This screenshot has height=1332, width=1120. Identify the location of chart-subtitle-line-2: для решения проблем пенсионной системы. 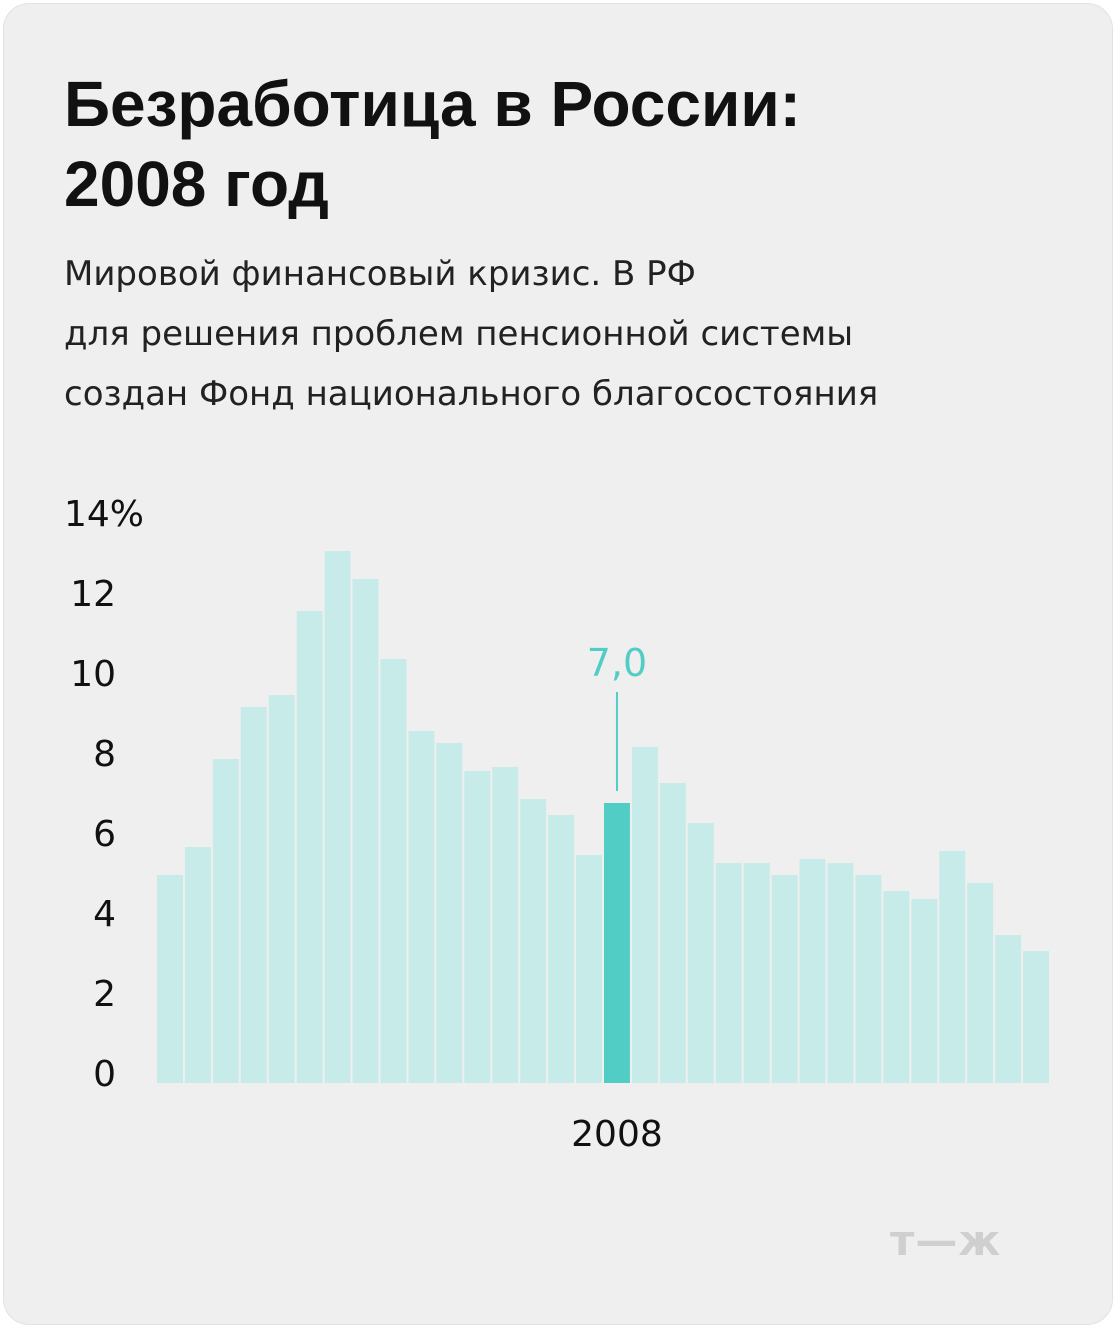
(459, 334).